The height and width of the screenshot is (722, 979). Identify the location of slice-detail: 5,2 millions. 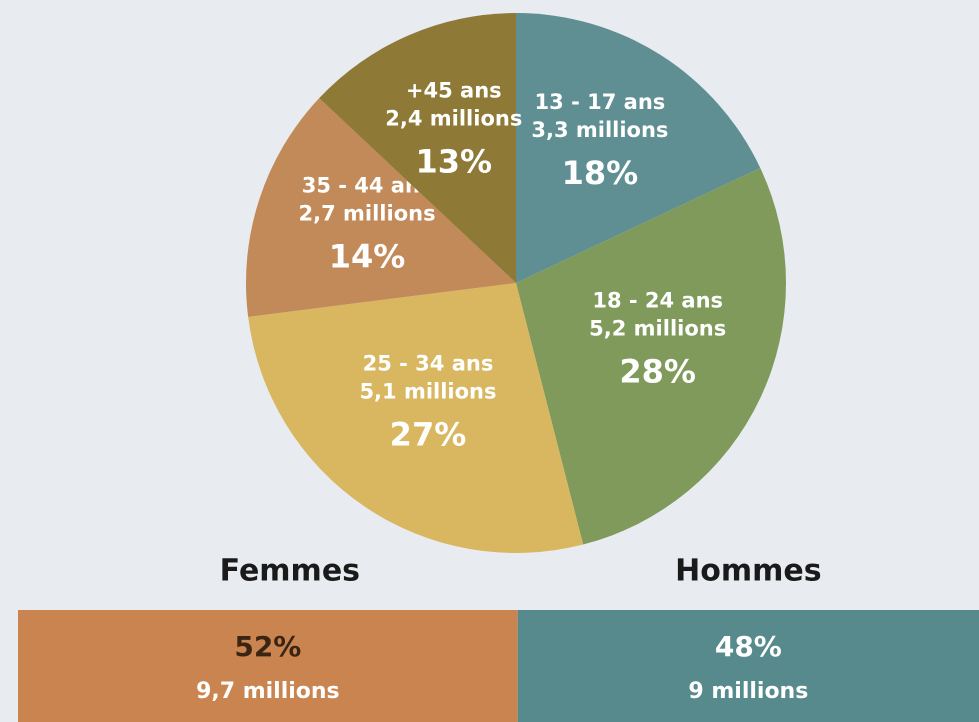
(657, 329).